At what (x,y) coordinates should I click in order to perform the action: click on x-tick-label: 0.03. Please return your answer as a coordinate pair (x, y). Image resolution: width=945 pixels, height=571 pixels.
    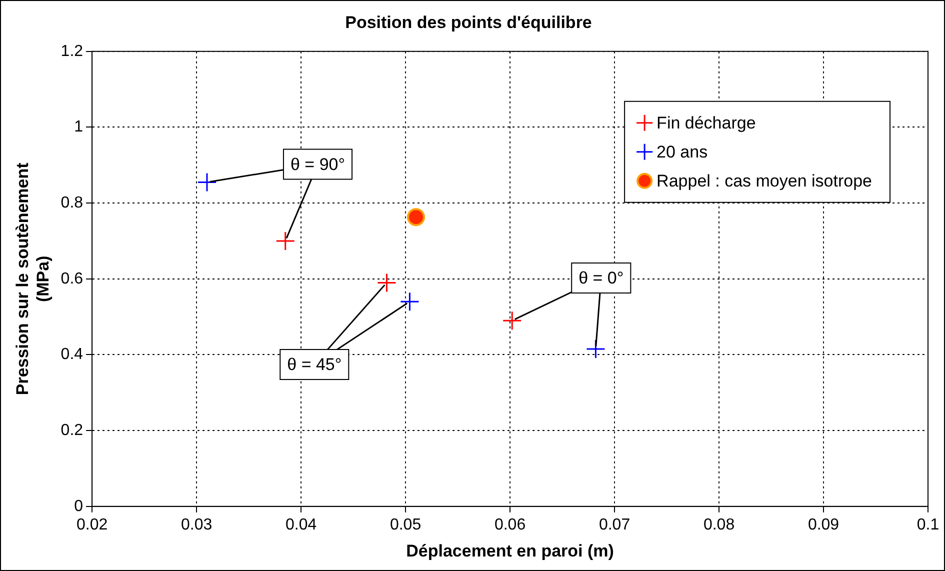
    Looking at the image, I should click on (196, 525).